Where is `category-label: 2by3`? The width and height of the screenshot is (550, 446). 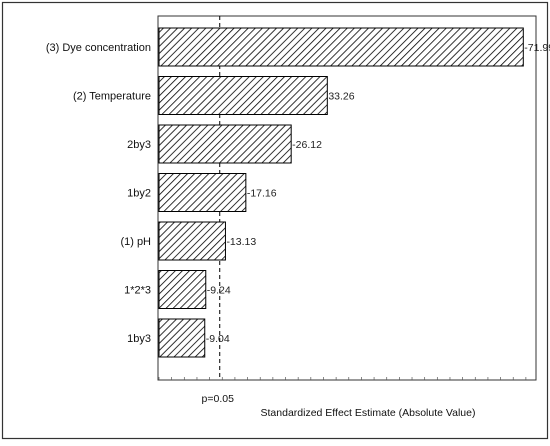
category-label: 2by3 is located at coordinates (139, 145).